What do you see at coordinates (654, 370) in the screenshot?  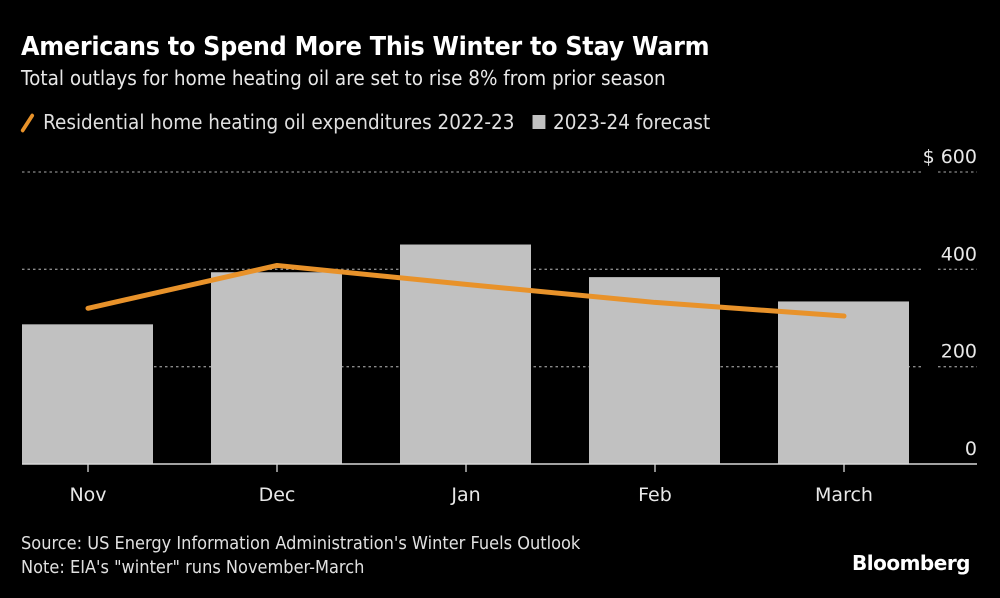 I see `bar-feb` at bounding box center [654, 370].